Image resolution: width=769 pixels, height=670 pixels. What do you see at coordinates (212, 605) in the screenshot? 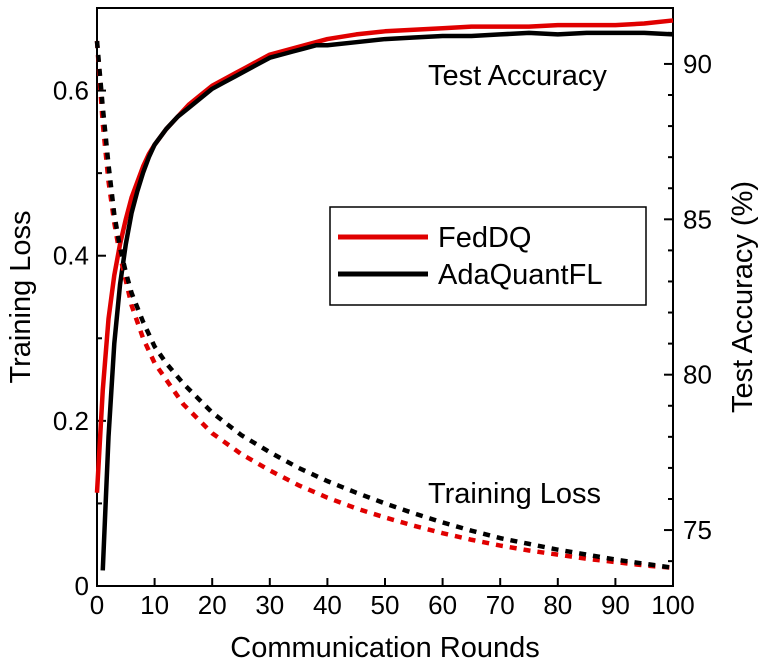
I see `x-tick-label: 20` at bounding box center [212, 605].